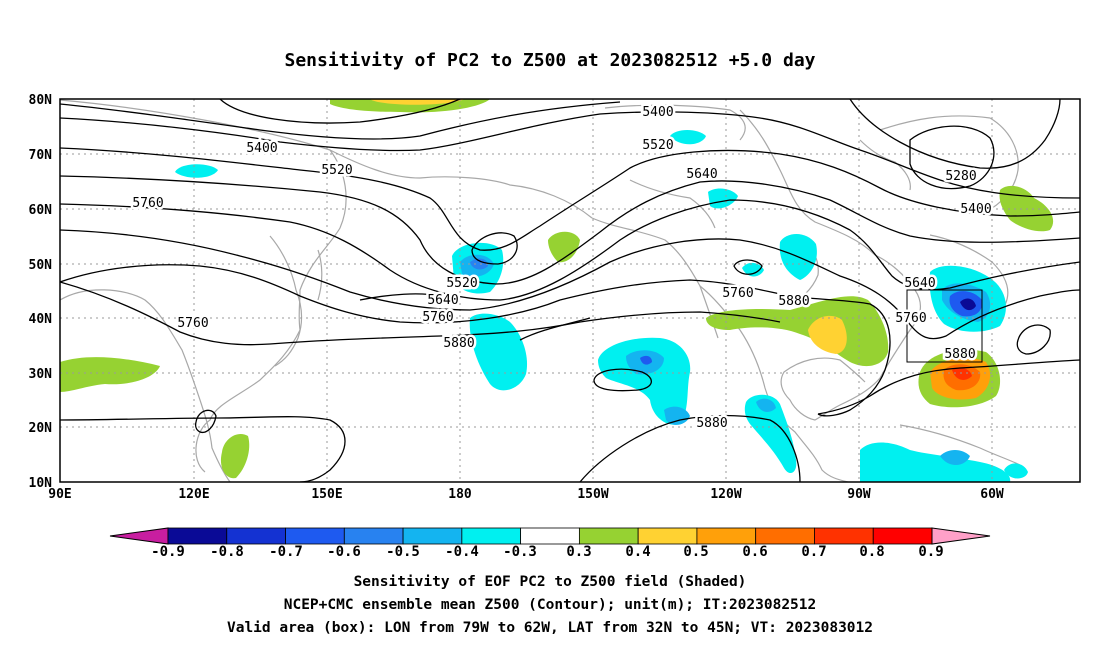 The height and width of the screenshot is (650, 1100). What do you see at coordinates (520, 552) in the screenshot?
I see `colorbar-tick-label: -0.3` at bounding box center [520, 552].